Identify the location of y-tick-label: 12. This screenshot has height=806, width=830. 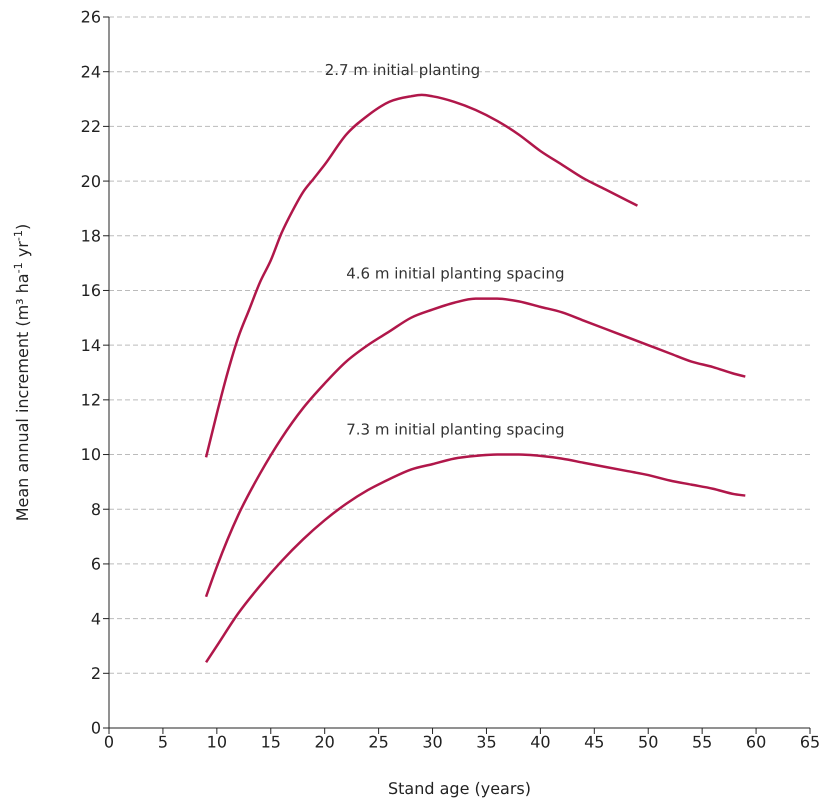
(90, 400).